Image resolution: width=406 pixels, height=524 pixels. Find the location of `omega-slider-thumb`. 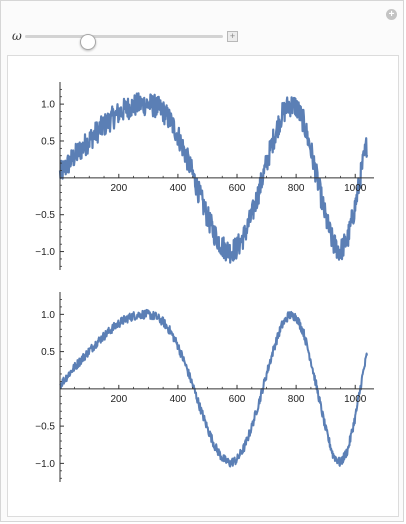

omega-slider-thumb is located at coordinates (88, 42).